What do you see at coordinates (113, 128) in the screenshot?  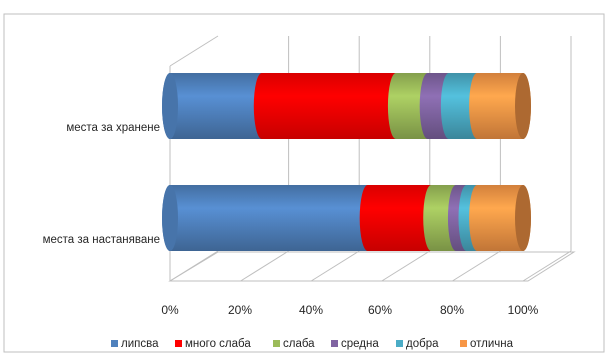 I see `category-label: места за хранене` at bounding box center [113, 128].